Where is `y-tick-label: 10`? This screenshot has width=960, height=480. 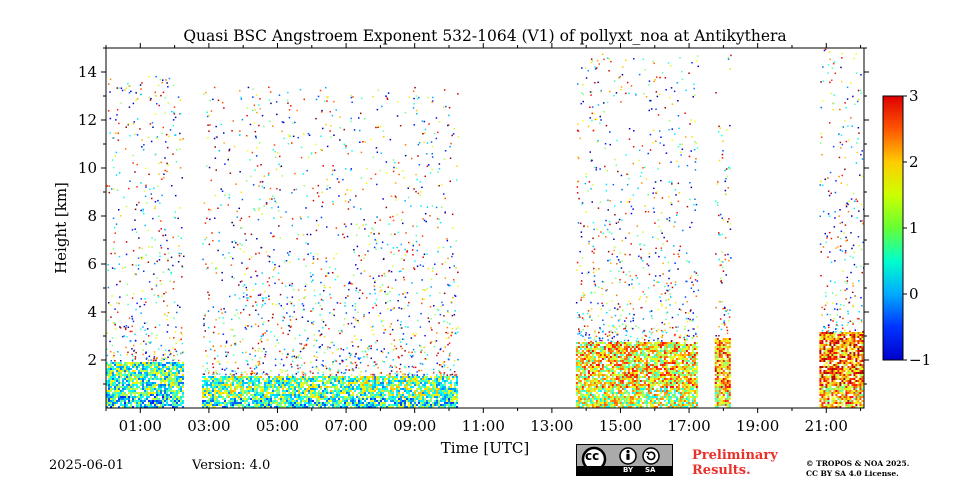
y-tick-label: 10 is located at coordinates (87, 168).